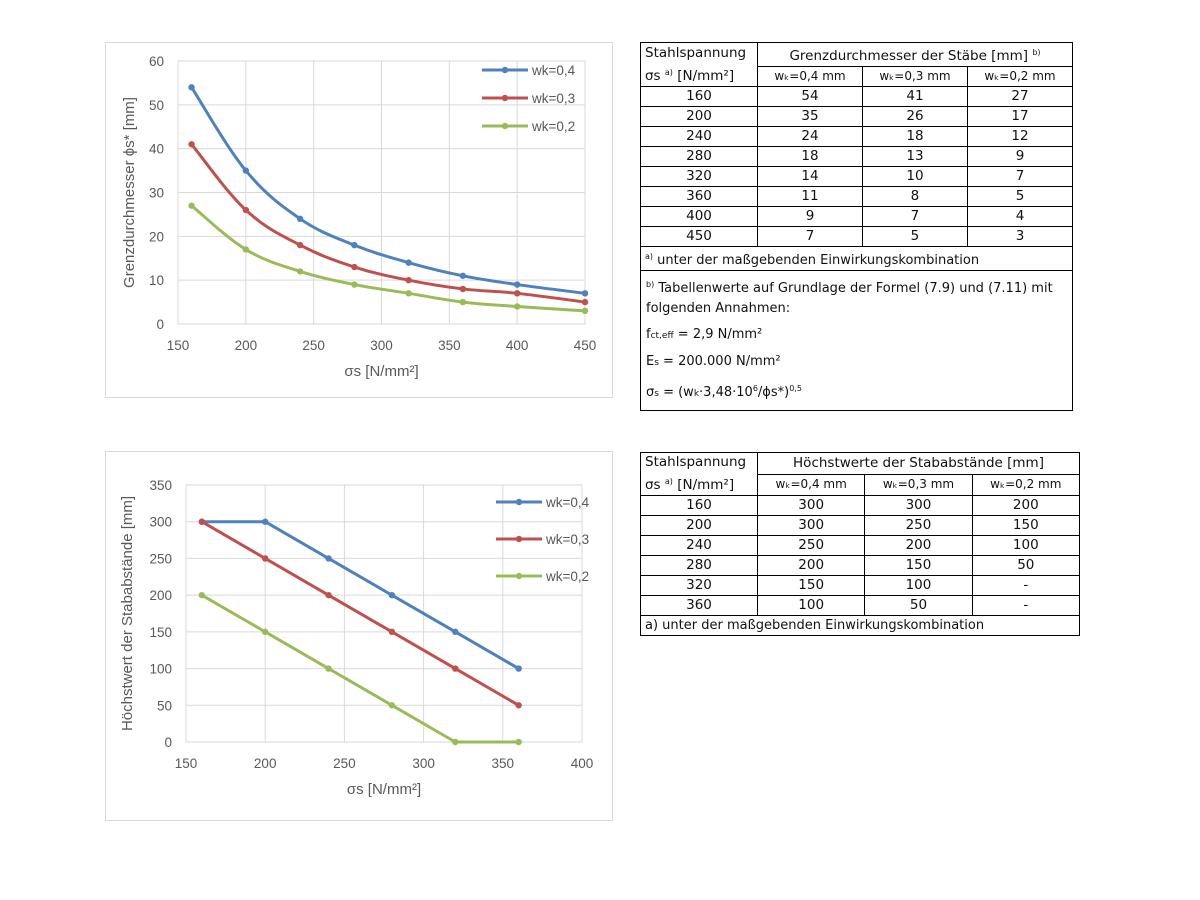 This screenshot has width=1200, height=900. Describe the element at coordinates (381, 371) in the screenshot. I see `x-axis-label: σs [N/mm²]` at that location.